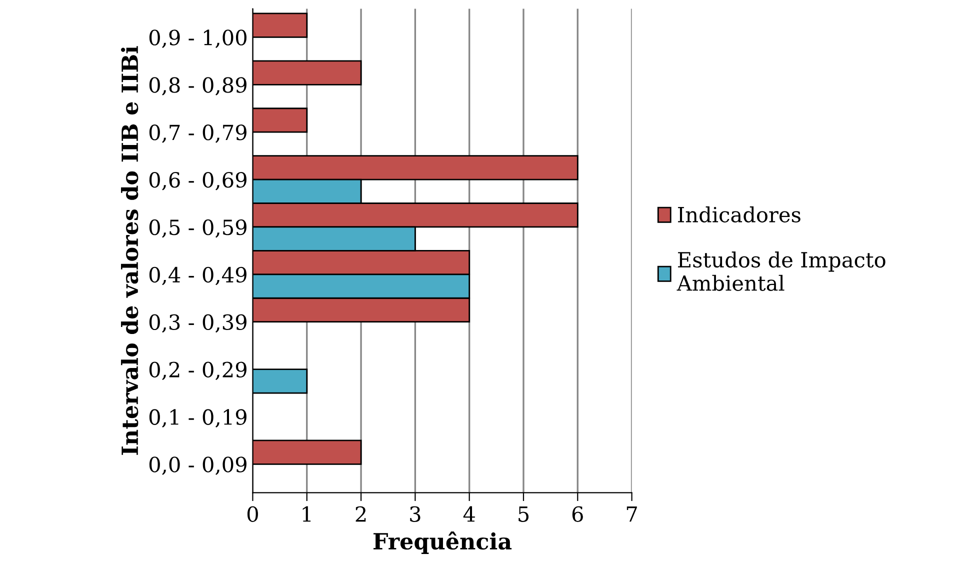 This screenshot has height=583, width=972. I want to click on y-axis-title: Intervalo de valores do IIB e IIBi, so click(129, 250).